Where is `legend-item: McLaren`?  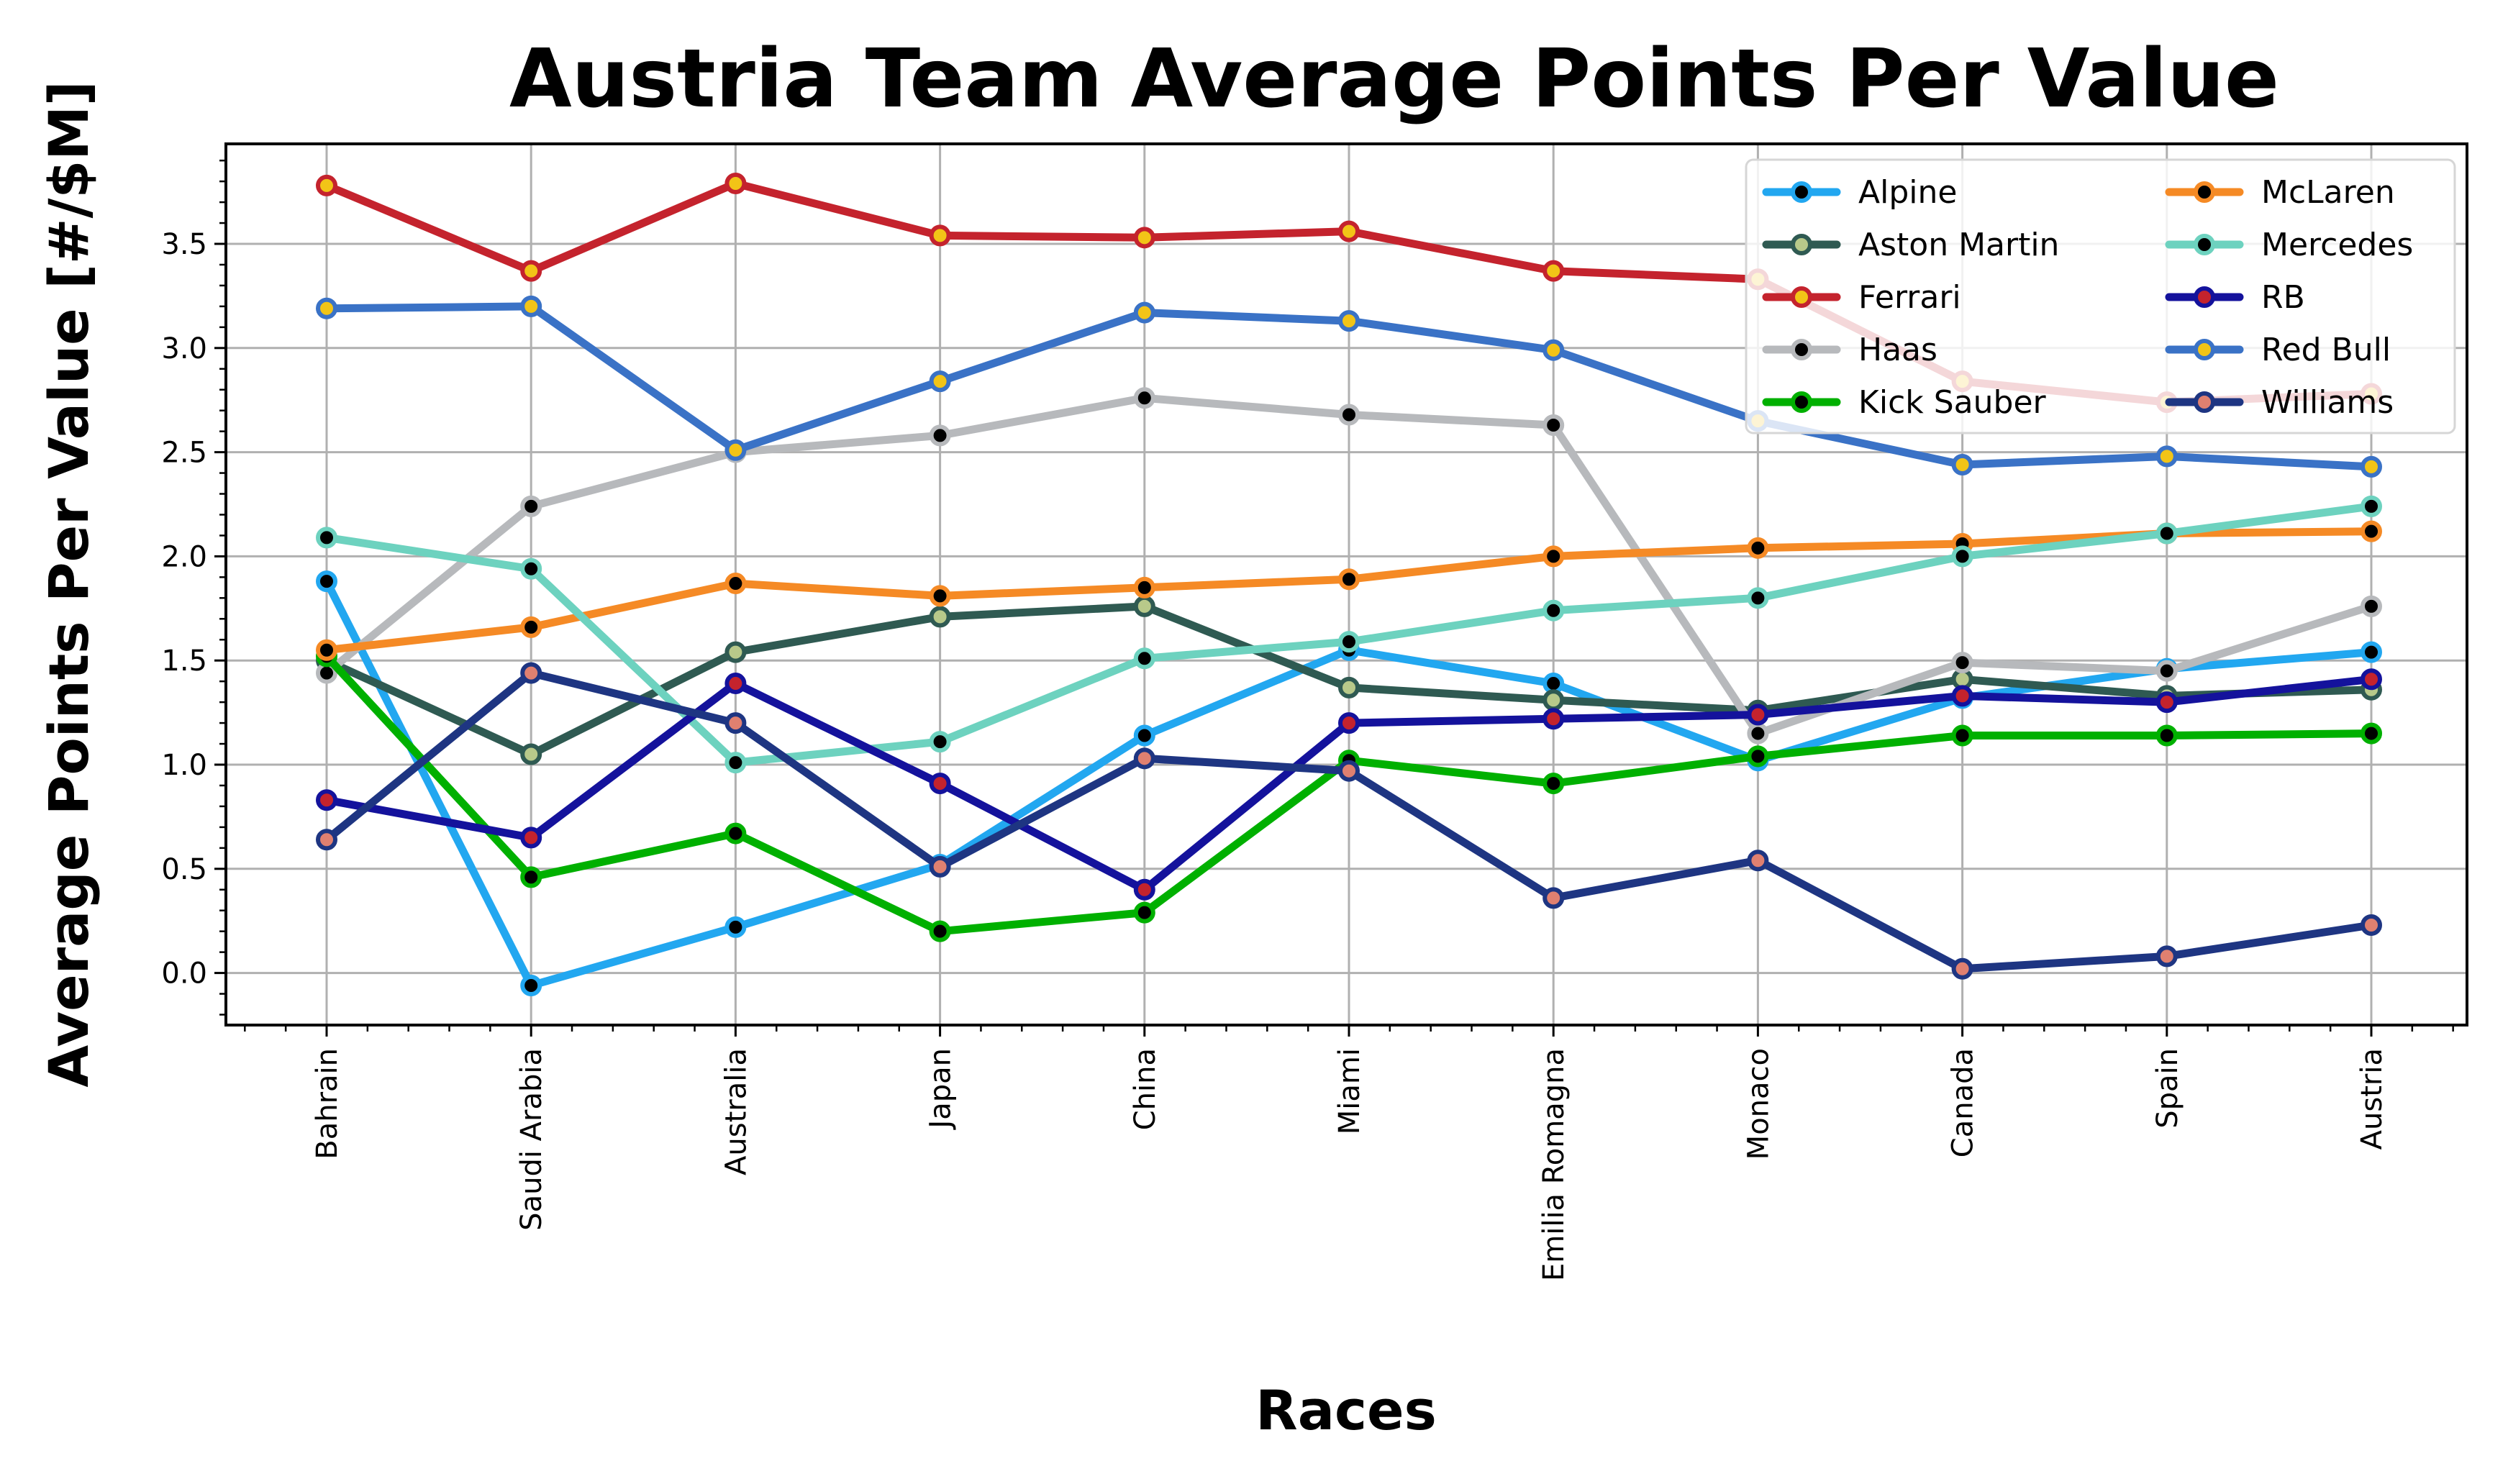
legend-item: McLaren is located at coordinates (2280, 192).